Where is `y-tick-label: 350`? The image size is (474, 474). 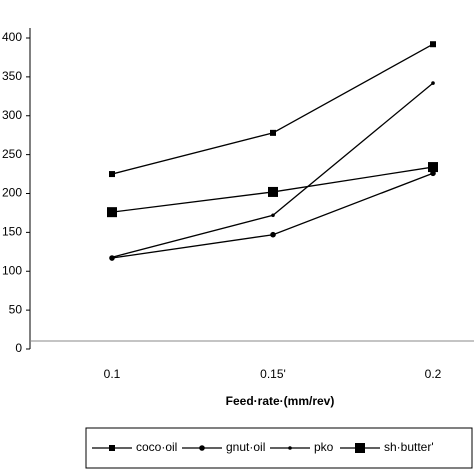
y-tick-label: 350 is located at coordinates (12, 76).